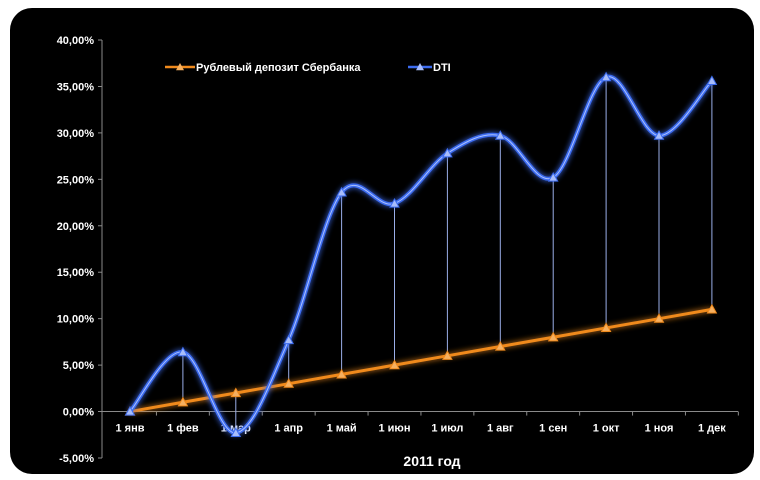 This screenshot has width=760, height=480. What do you see at coordinates (76, 180) in the screenshot?
I see `y-tick-label: 25,00%` at bounding box center [76, 180].